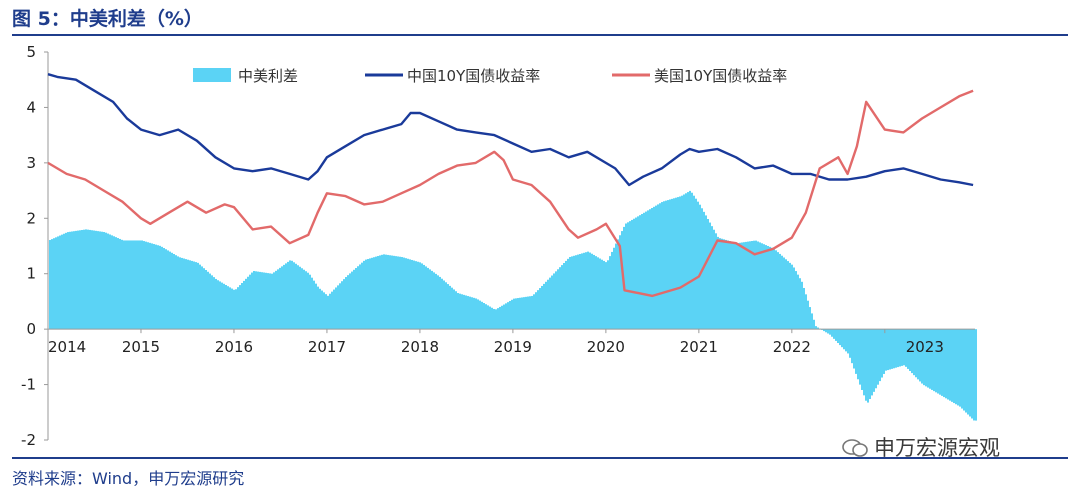 The height and width of the screenshot is (496, 1080). I want to click on y-tick-label: 5, so click(31, 52).